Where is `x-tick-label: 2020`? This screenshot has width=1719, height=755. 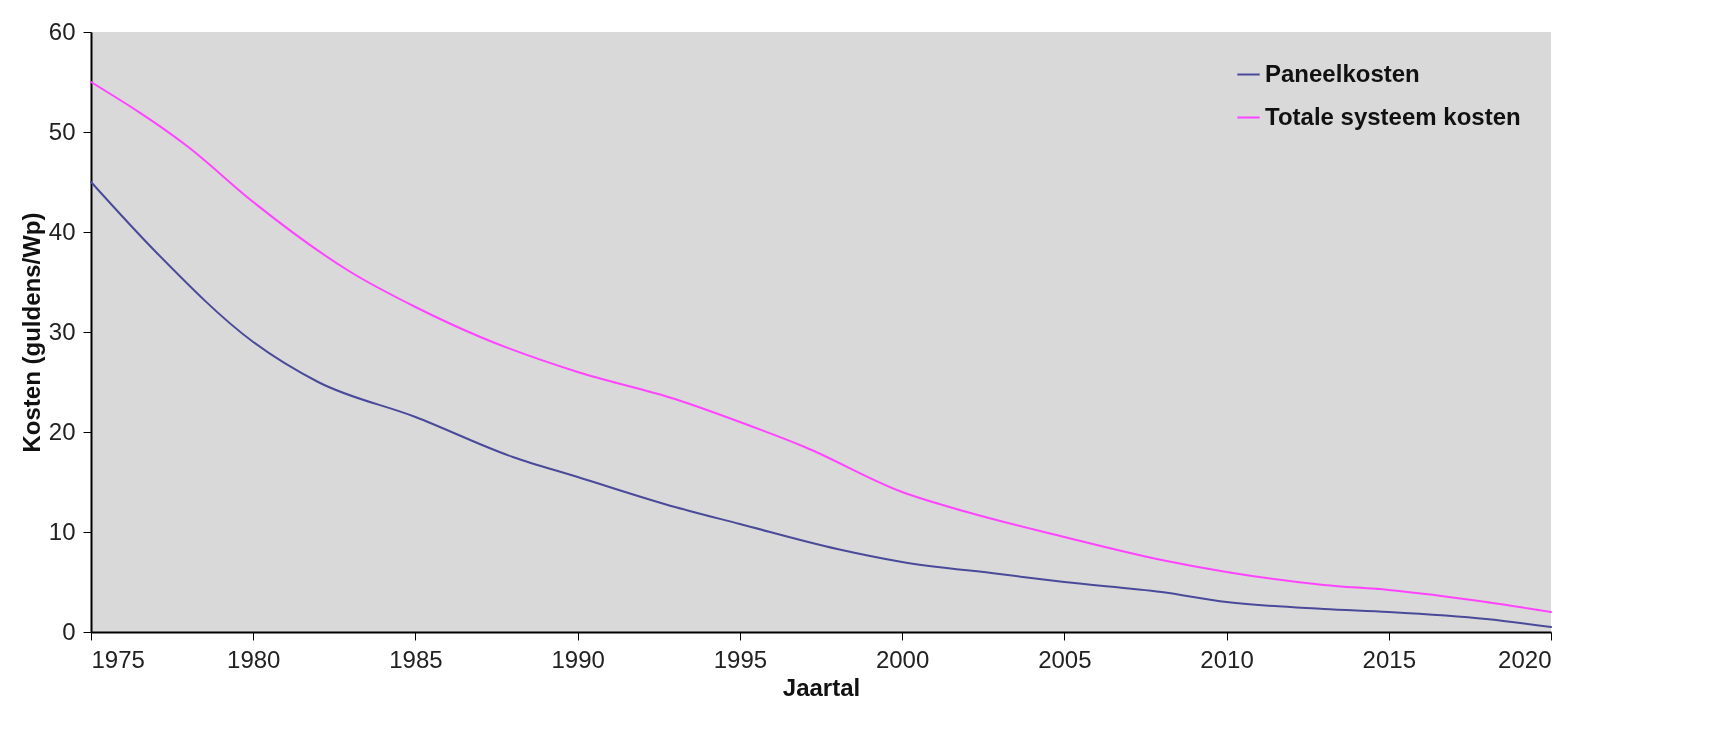 x-tick-label: 2020 is located at coordinates (1525, 659).